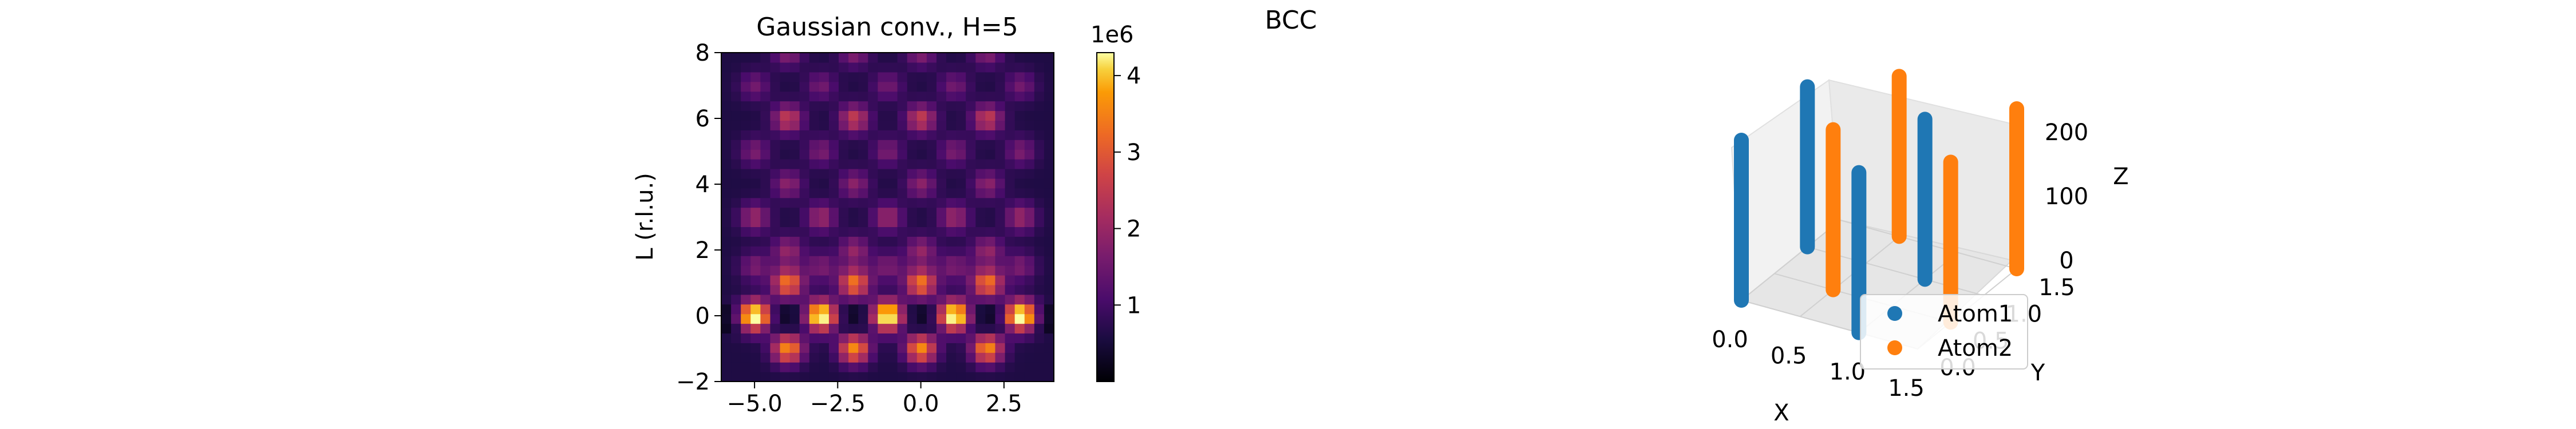 This screenshot has height=429, width=2576. I want to click on legend-box, so click(1944, 332).